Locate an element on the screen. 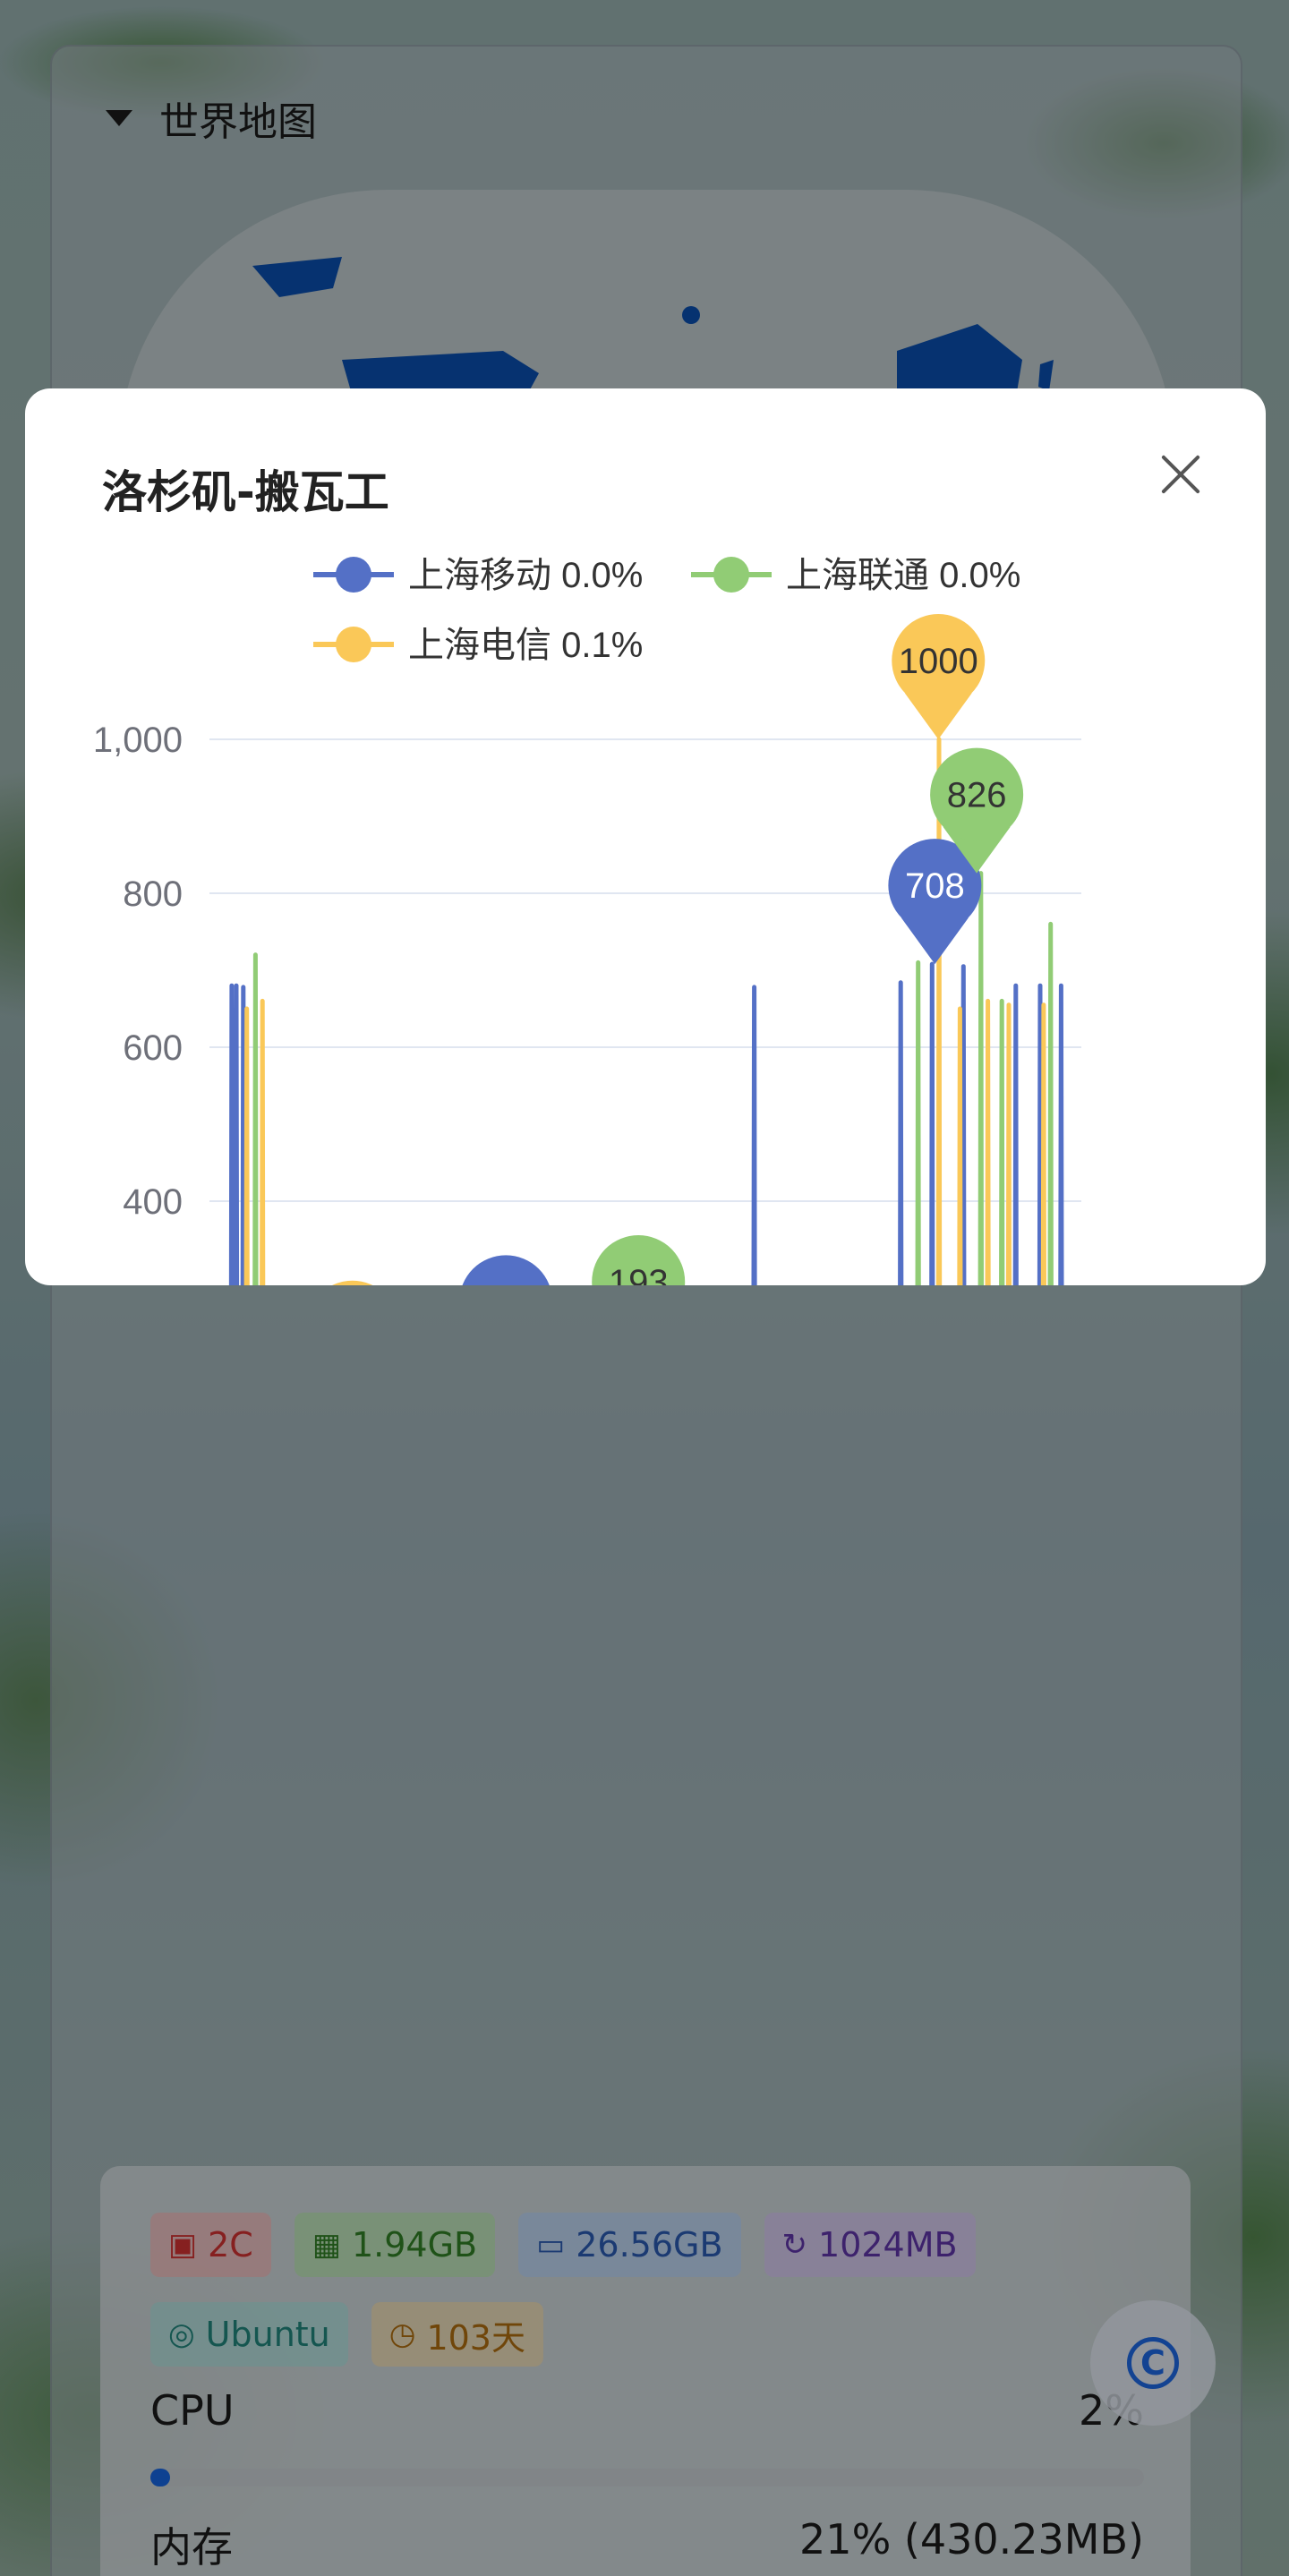  max-marker-1-label: 708 is located at coordinates (935, 886).